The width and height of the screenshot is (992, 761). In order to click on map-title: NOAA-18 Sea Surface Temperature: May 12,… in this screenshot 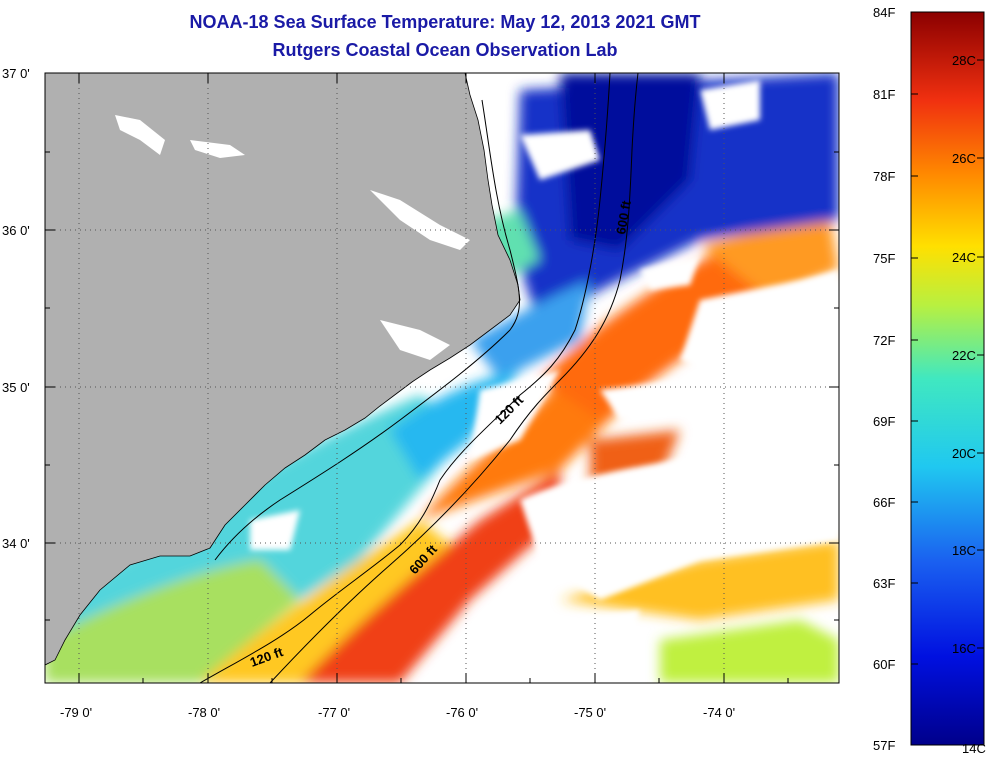, I will do `click(445, 22)`.